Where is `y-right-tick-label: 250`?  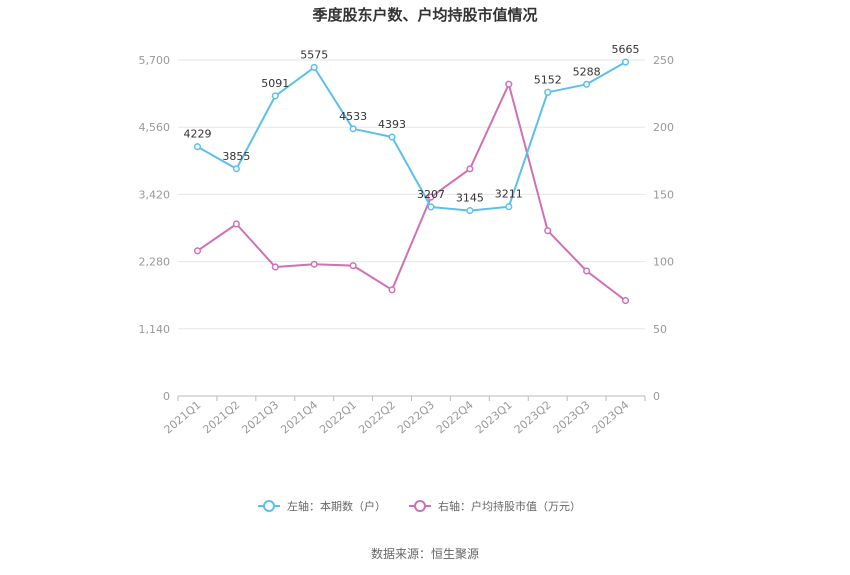
y-right-tick-label: 250 is located at coordinates (663, 60).